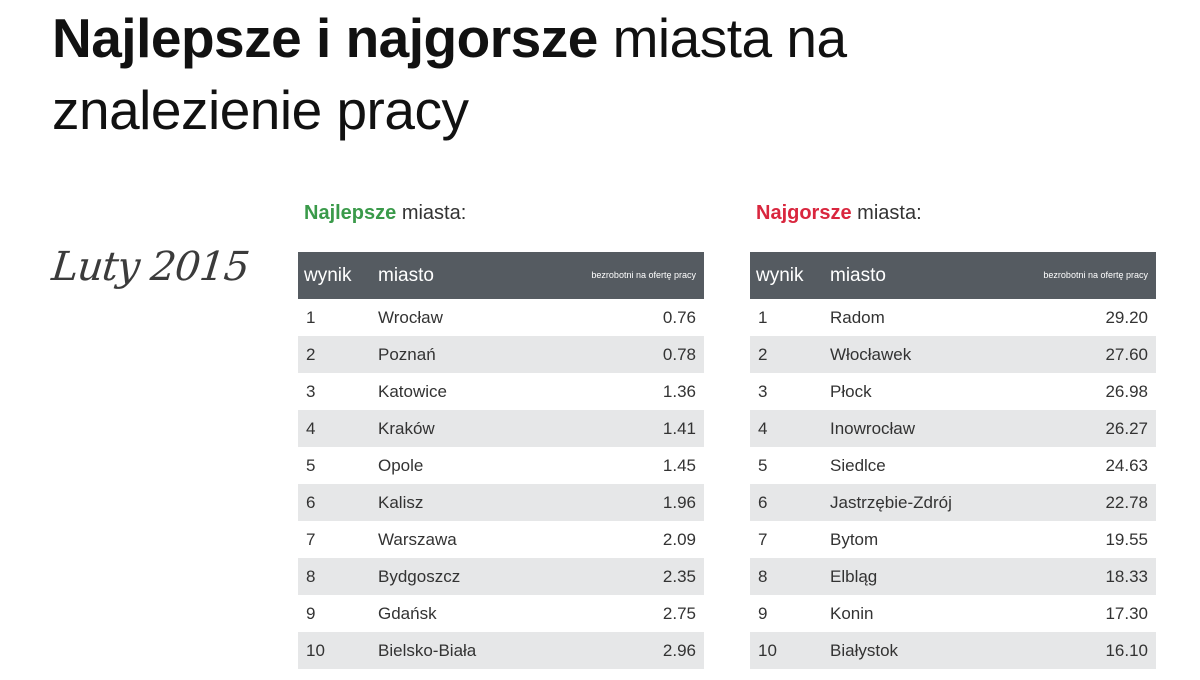  I want to click on city-cell: Inowrocław, so click(873, 428).